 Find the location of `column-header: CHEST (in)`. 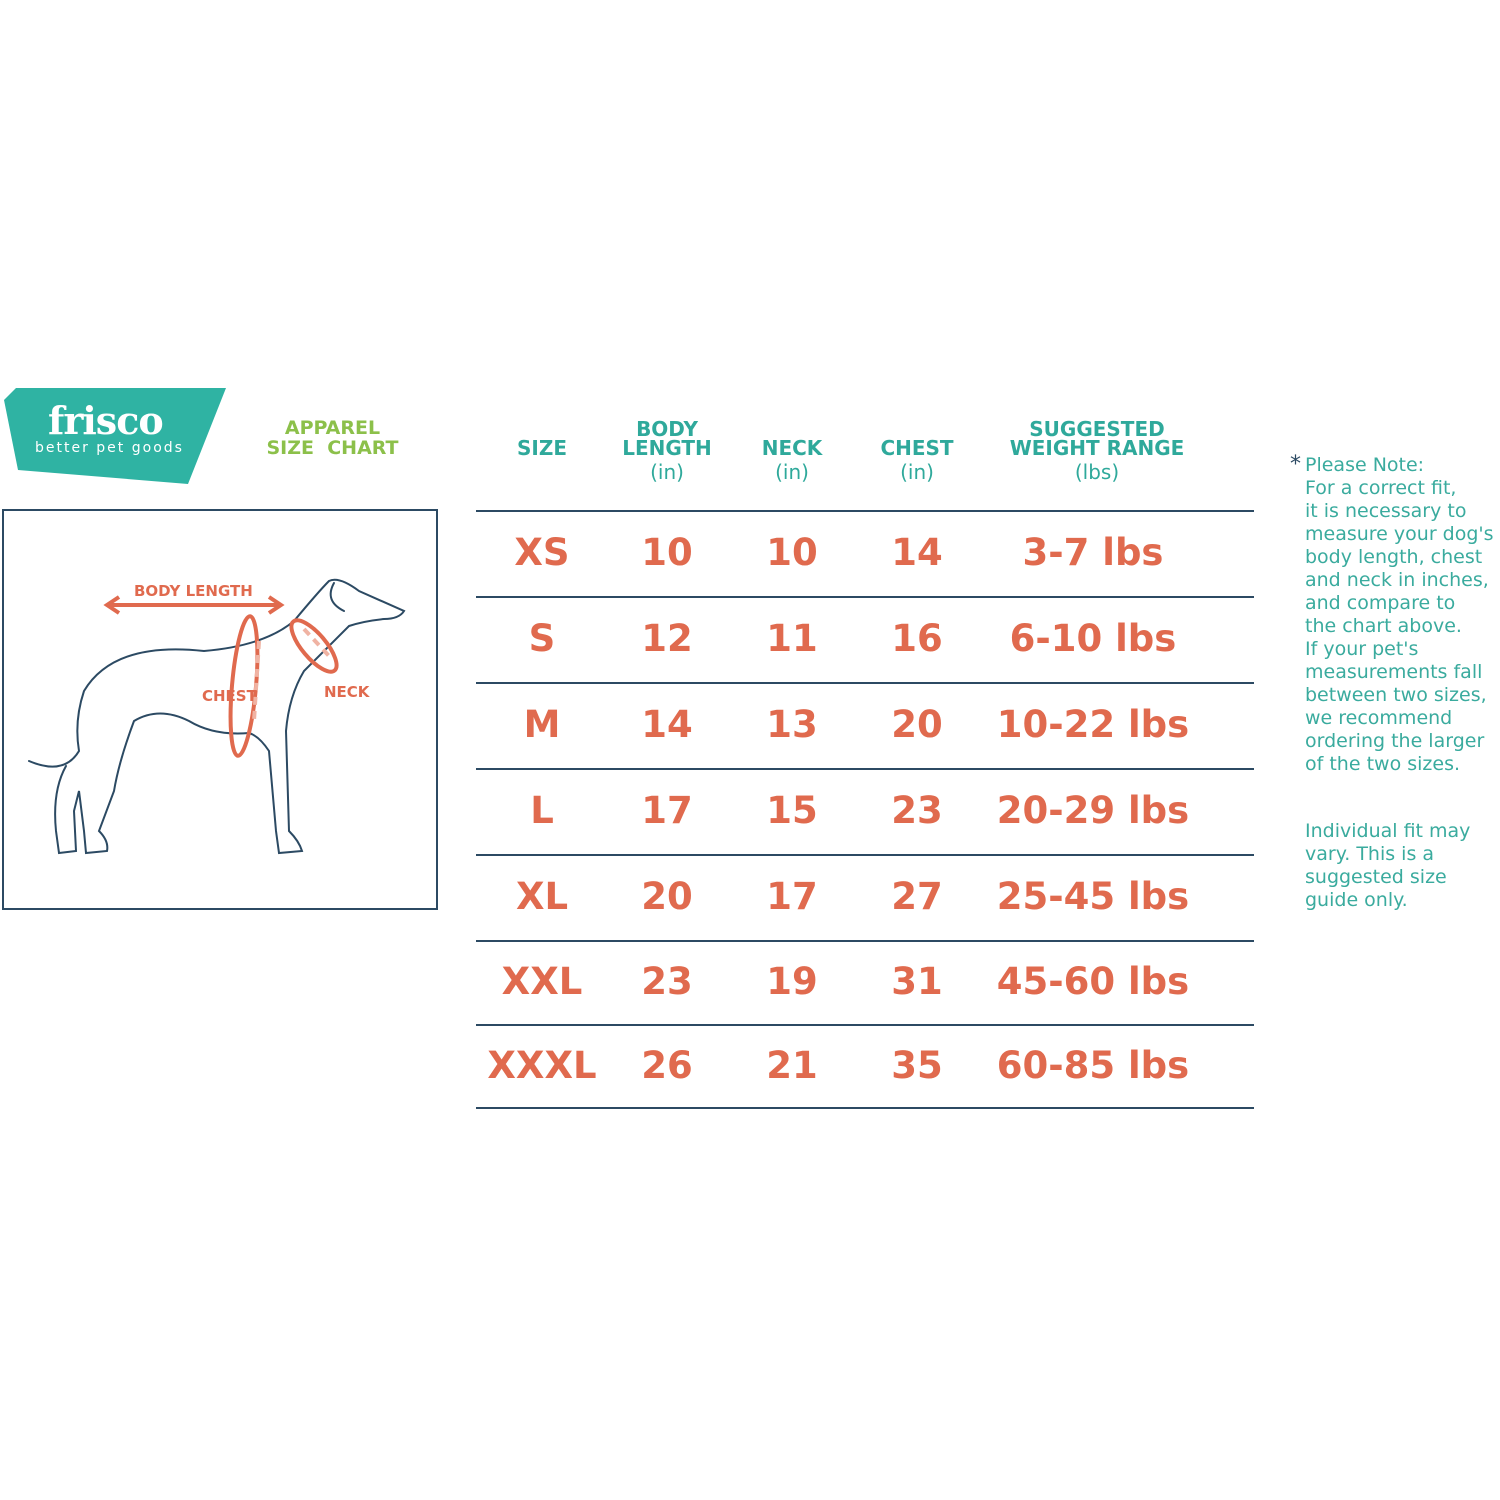

column-header: CHEST (in) is located at coordinates (917, 460).